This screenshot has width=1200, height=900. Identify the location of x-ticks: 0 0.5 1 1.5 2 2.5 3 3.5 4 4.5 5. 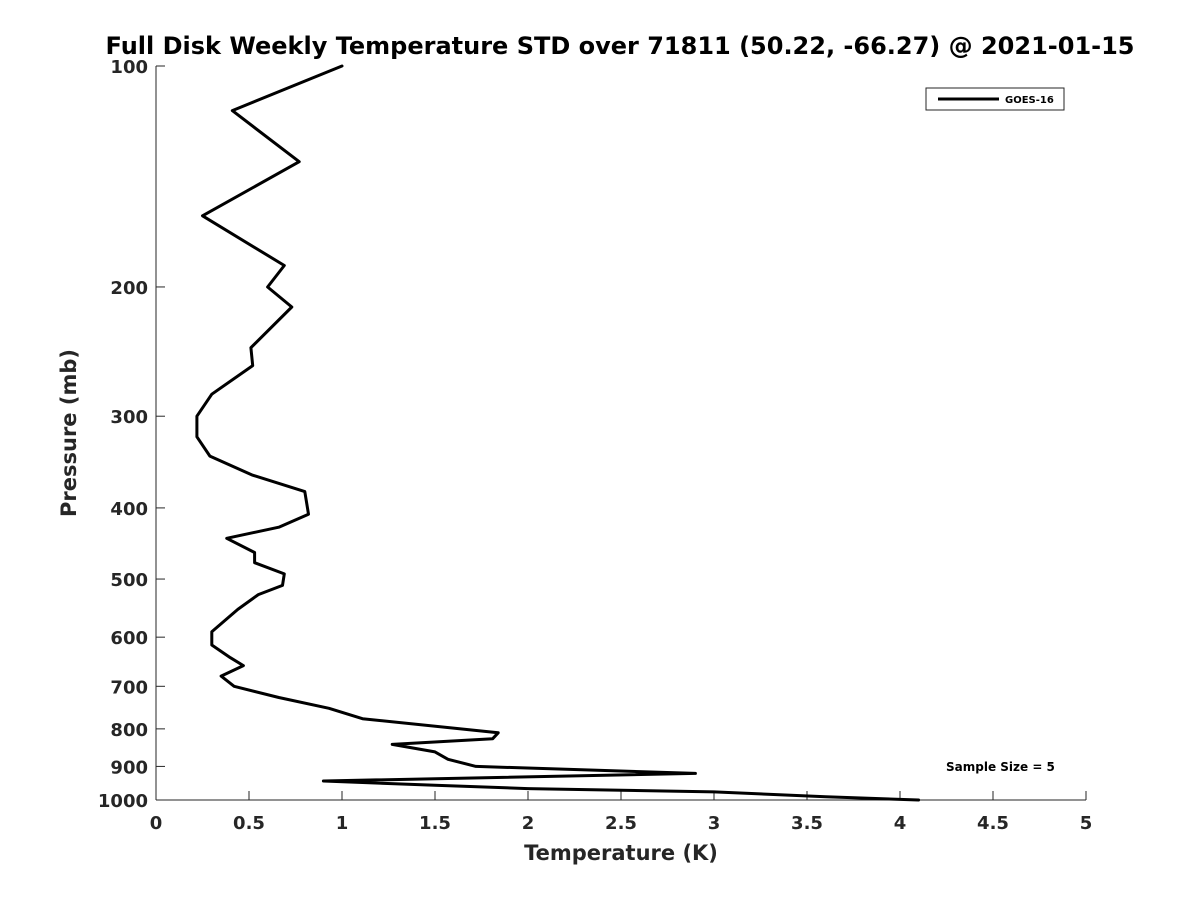
(621, 812).